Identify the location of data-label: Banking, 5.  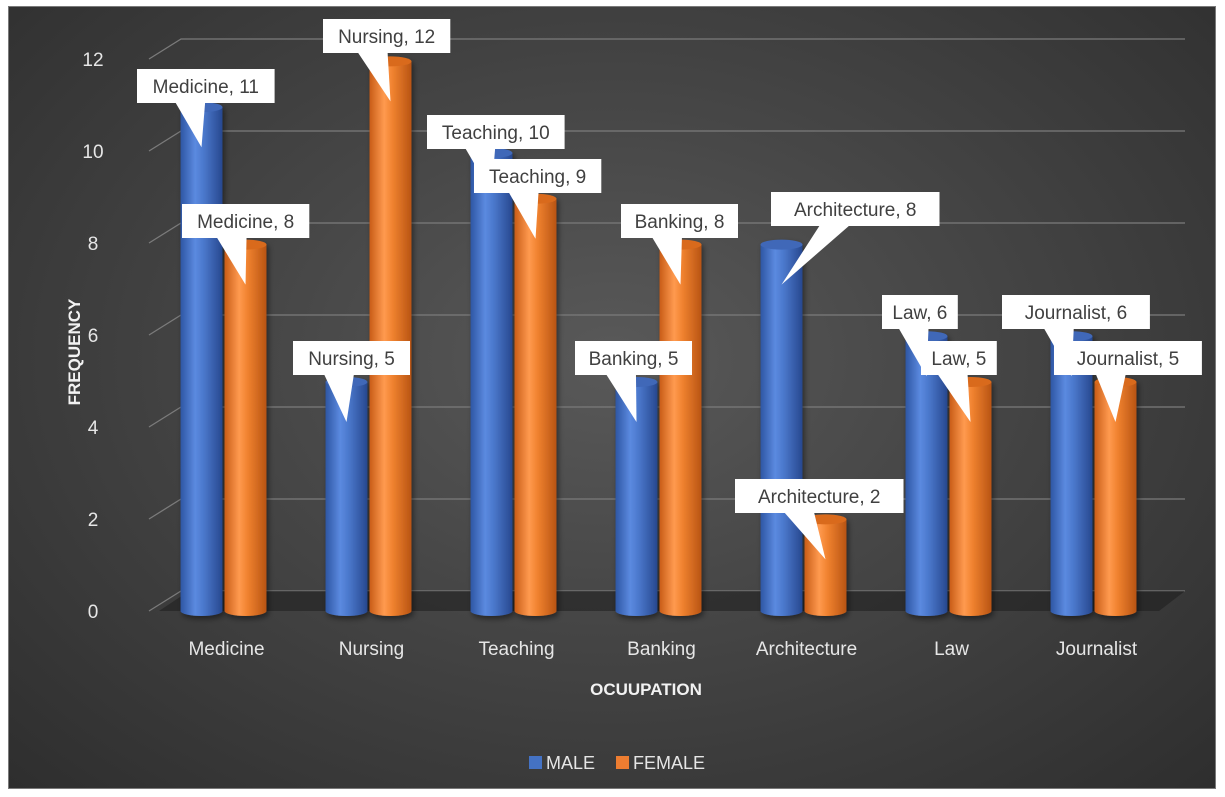
(634, 359).